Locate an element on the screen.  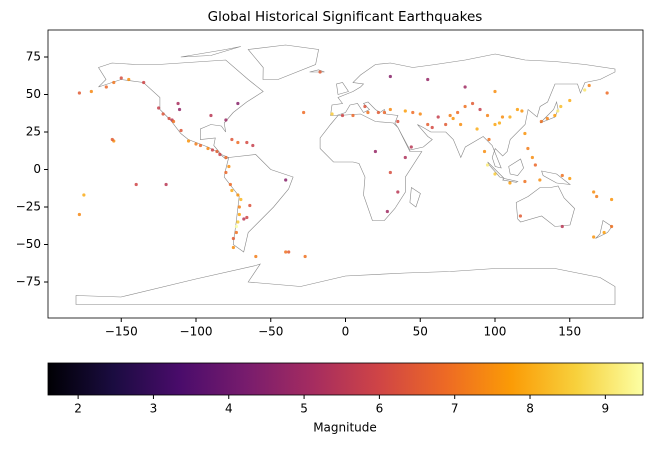
colorbar-tick-label: 7 is located at coordinates (455, 409).